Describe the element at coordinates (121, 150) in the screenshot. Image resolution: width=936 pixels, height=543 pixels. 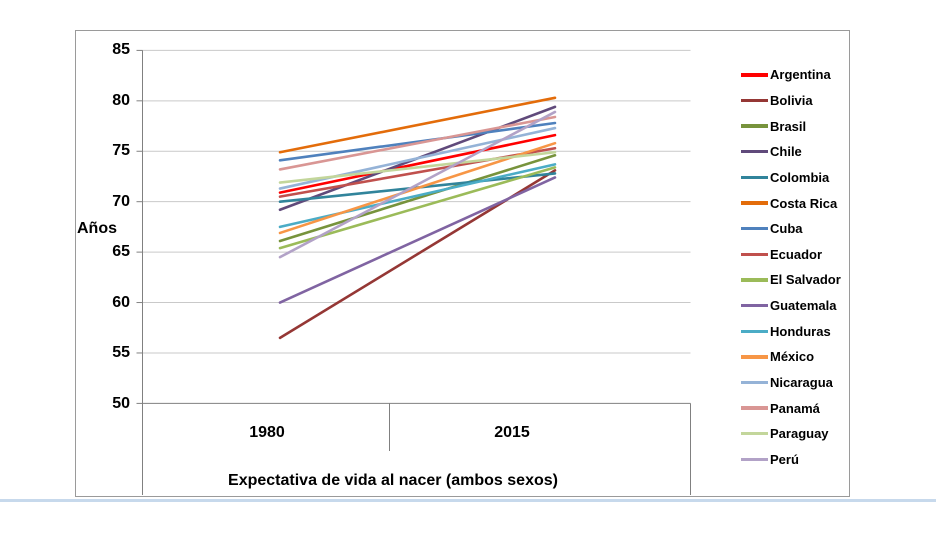
I see `y-tick-75: 75` at that location.